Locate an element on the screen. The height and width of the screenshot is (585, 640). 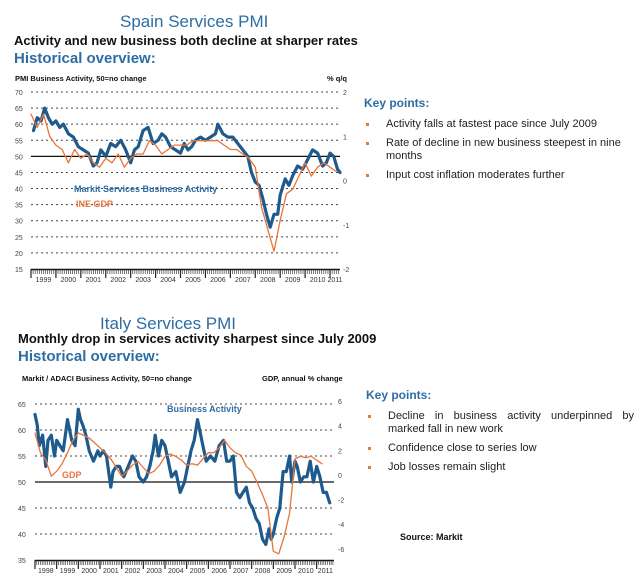
series-line-markit-services-business-activity is located at coordinates (186, 167).